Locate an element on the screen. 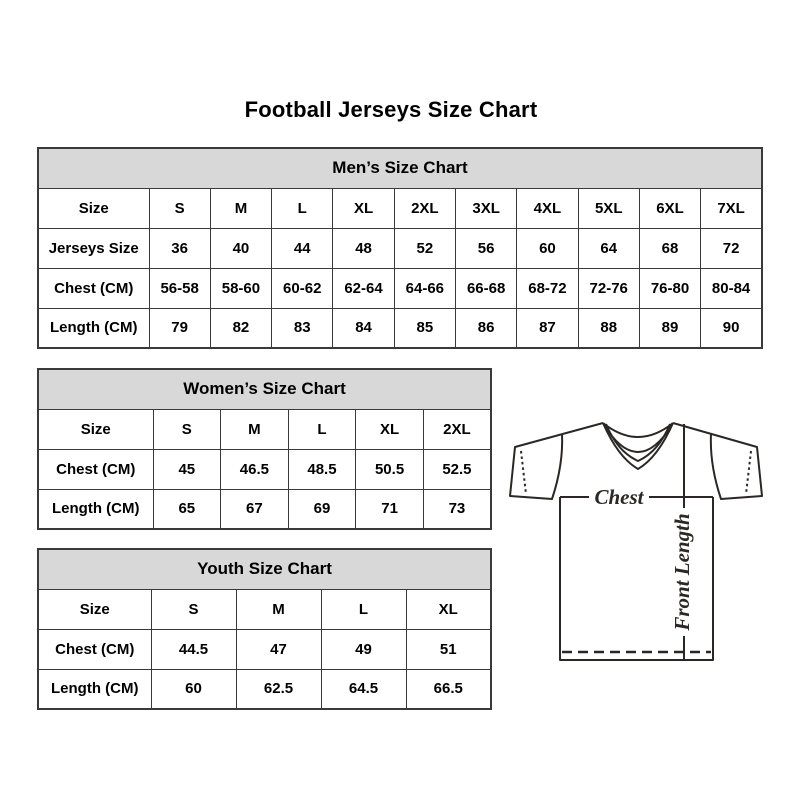 This screenshot has width=800, height=800. value-cell: 64-66 is located at coordinates (424, 288).